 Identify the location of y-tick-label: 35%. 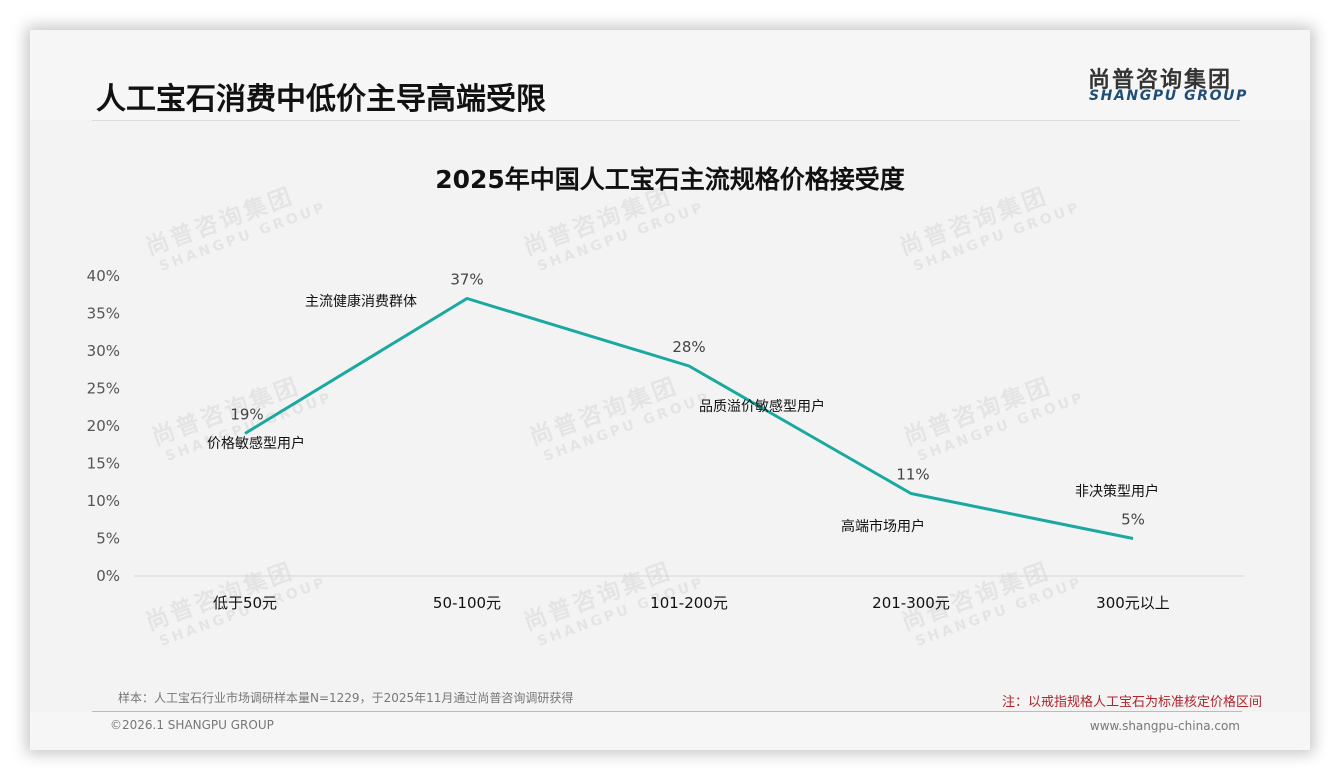
(103, 314).